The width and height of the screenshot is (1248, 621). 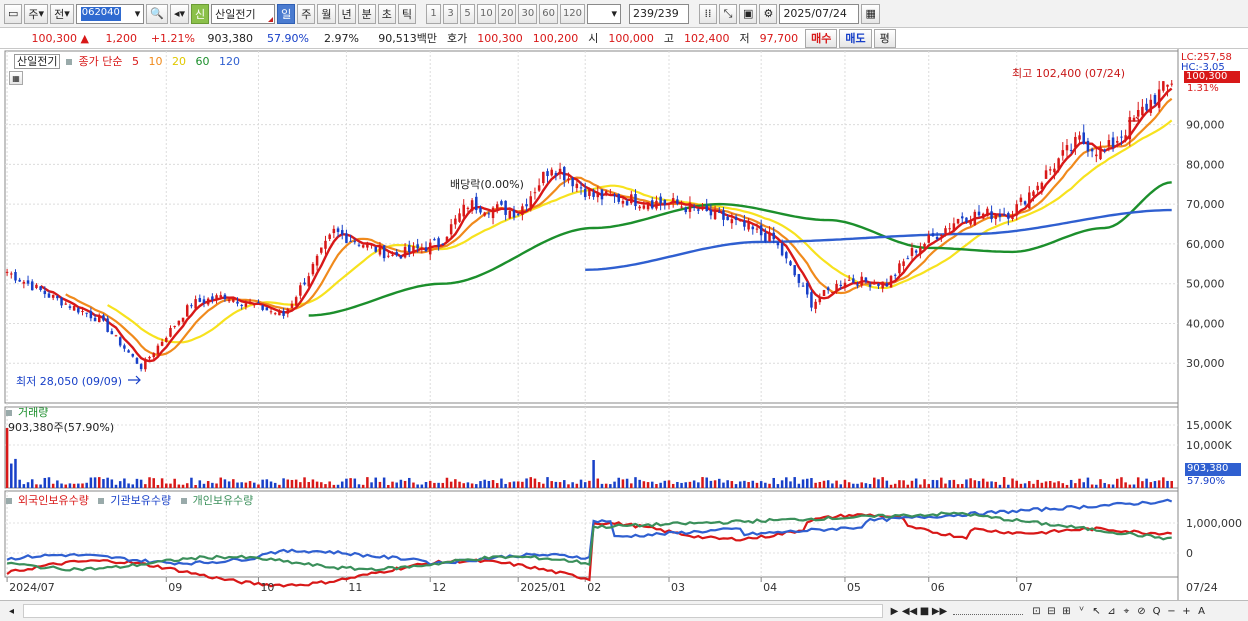 What do you see at coordinates (644, 13) in the screenshot?
I see `count-value: 239` at bounding box center [644, 13].